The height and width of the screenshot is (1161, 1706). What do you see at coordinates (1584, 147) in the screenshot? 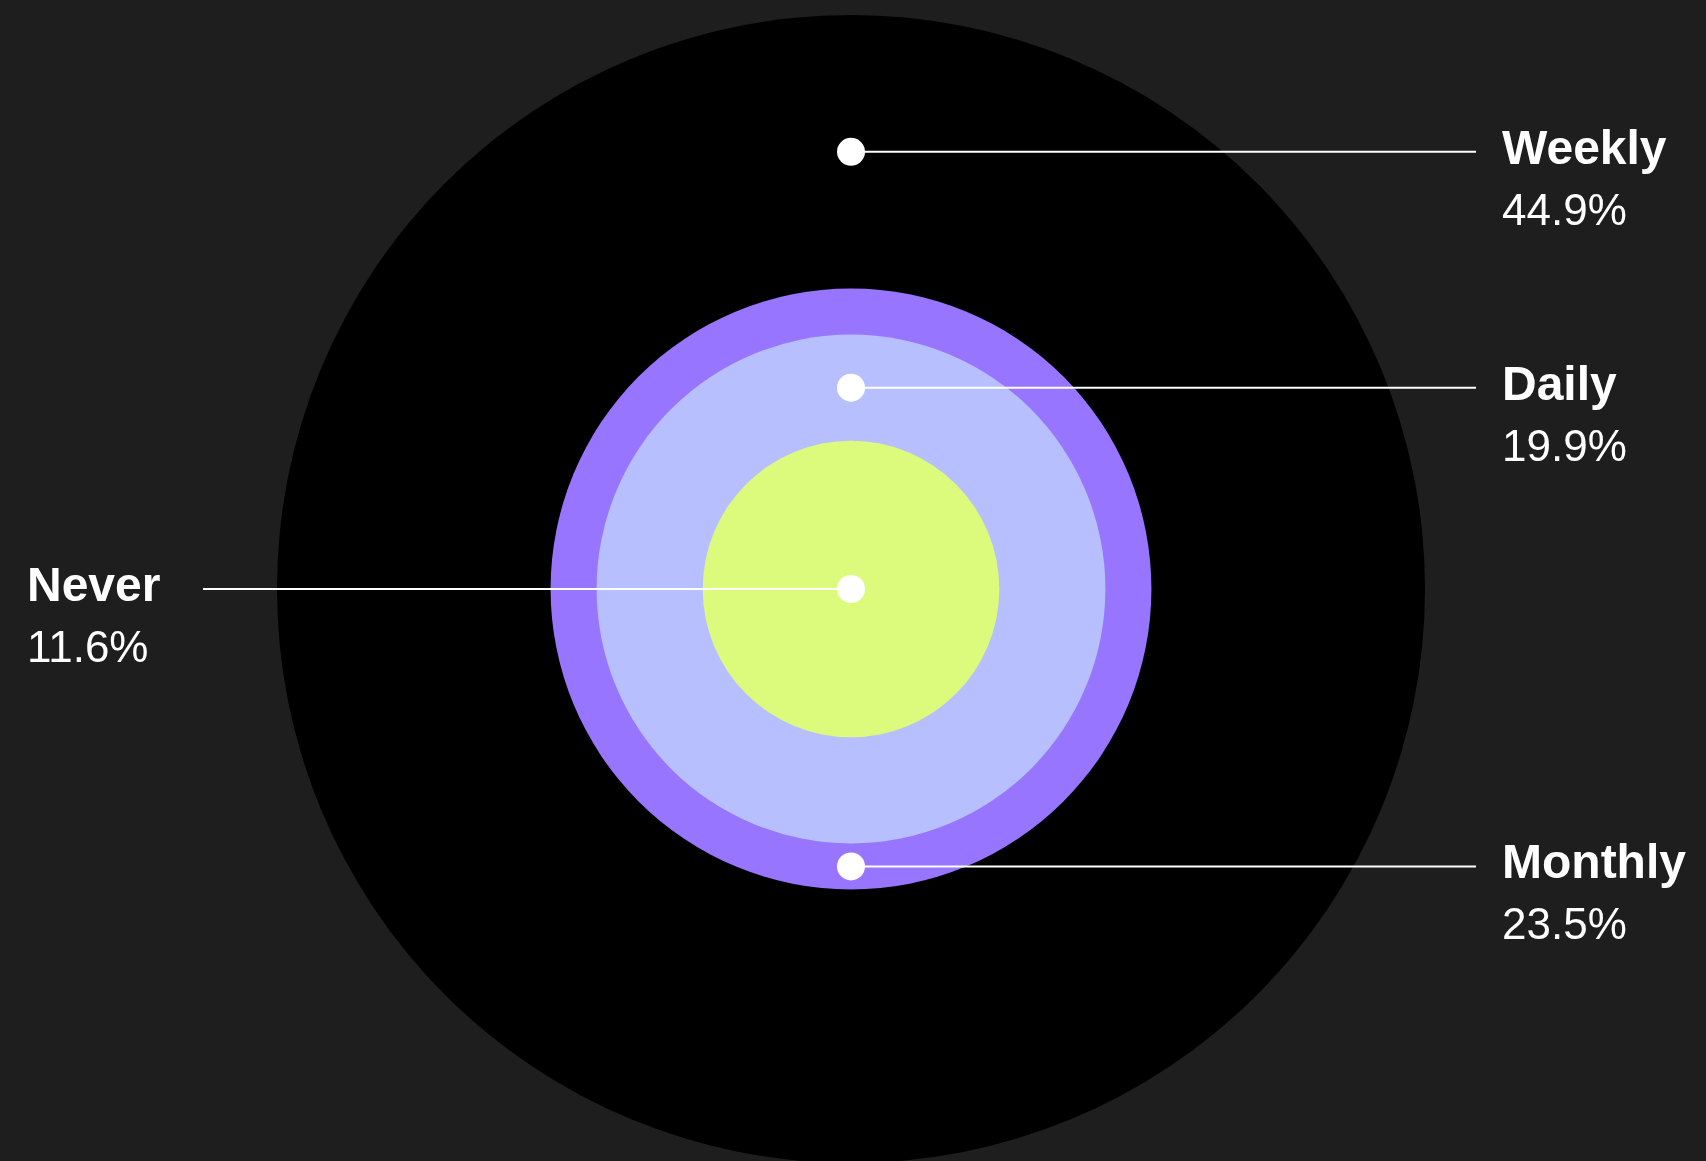
I see `category-label: Weekly` at bounding box center [1584, 147].